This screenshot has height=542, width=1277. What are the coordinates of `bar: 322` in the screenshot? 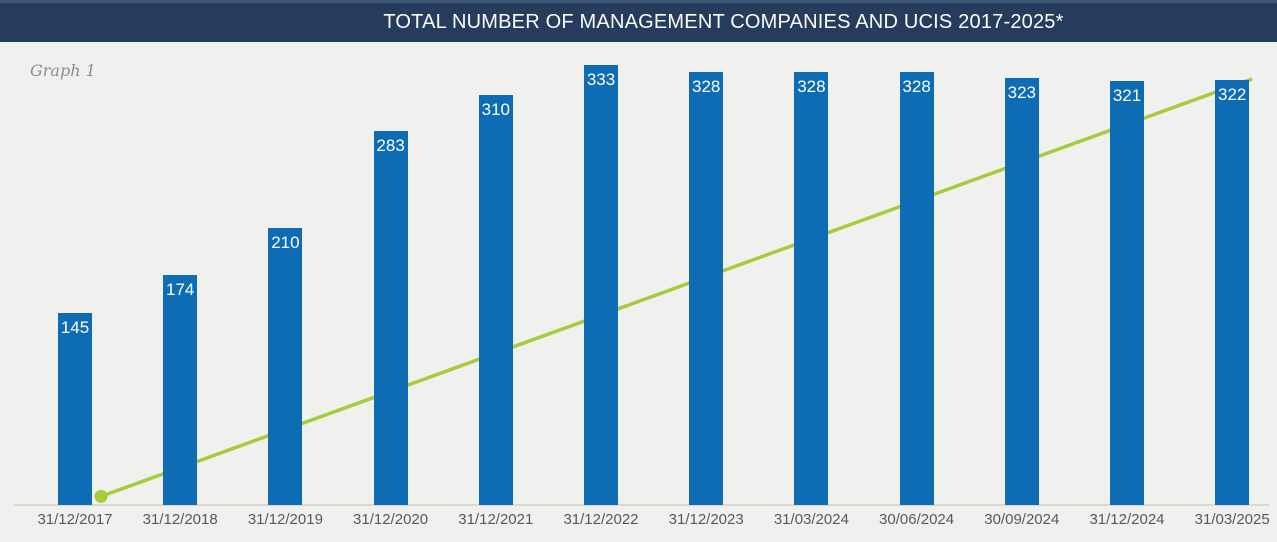 It's located at (1232, 292).